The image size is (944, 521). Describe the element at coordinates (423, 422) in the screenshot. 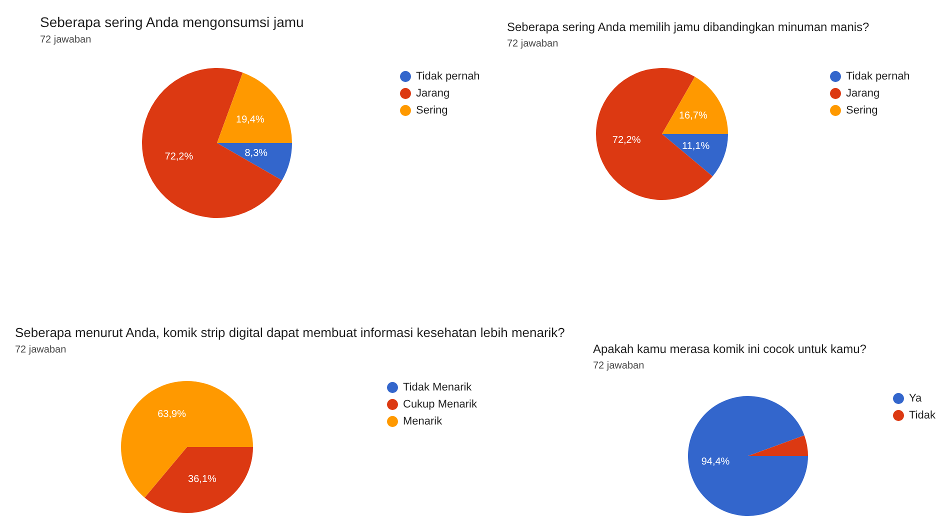

I see `legend-label: Menarik` at that location.